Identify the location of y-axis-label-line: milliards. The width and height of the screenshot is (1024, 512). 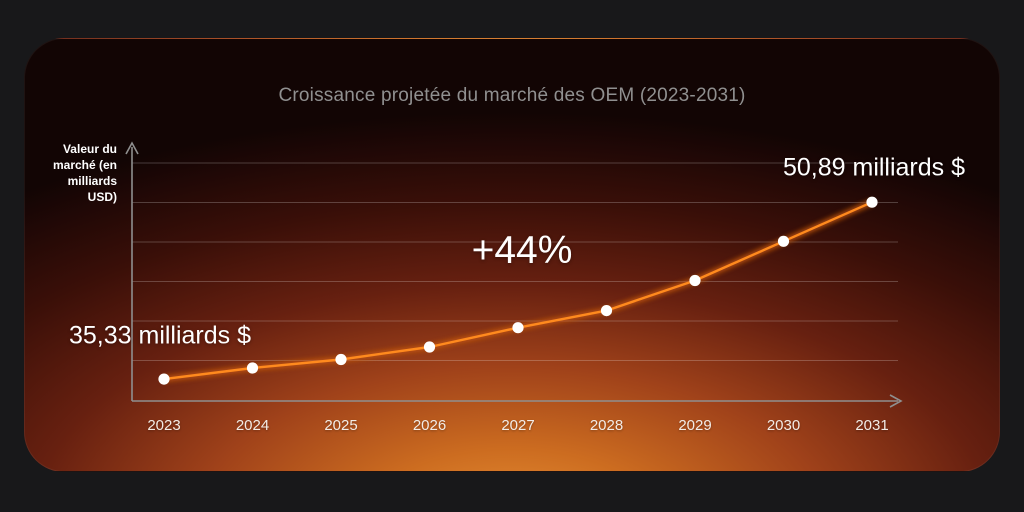
(92, 181).